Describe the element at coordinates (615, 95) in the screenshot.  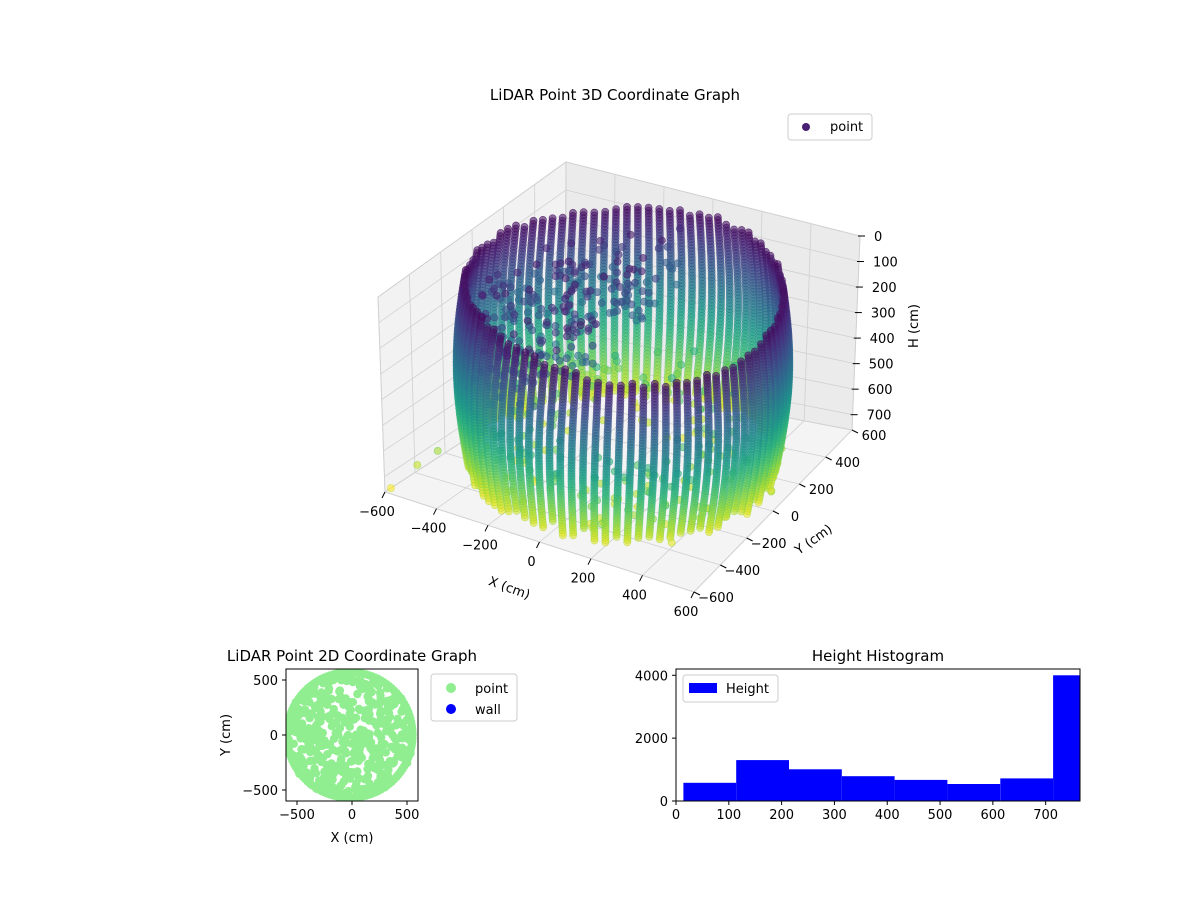
I see `plot-3d-title: LiDAR Point 3D Coordinate Graph` at that location.